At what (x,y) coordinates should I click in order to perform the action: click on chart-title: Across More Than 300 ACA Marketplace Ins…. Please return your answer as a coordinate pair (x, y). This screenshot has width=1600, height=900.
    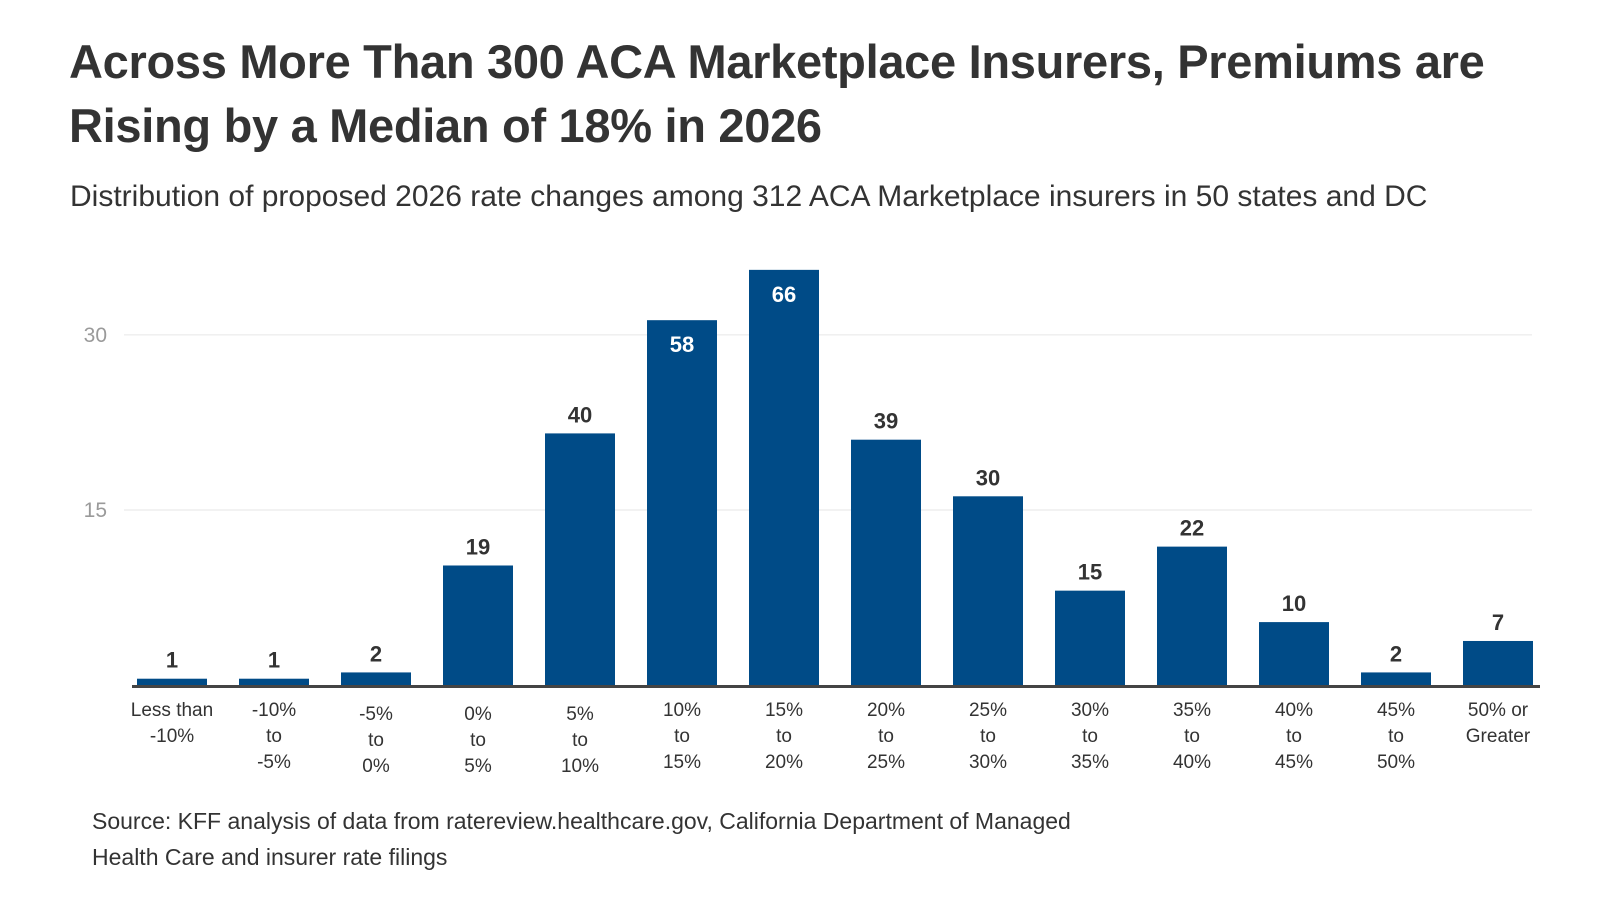
    Looking at the image, I should click on (777, 93).